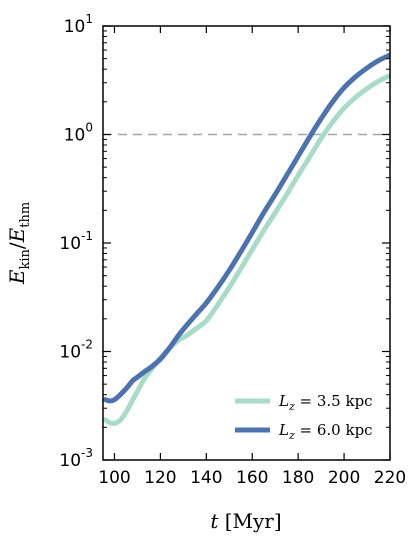  I want to click on x-tick-label: 120, so click(160, 478).